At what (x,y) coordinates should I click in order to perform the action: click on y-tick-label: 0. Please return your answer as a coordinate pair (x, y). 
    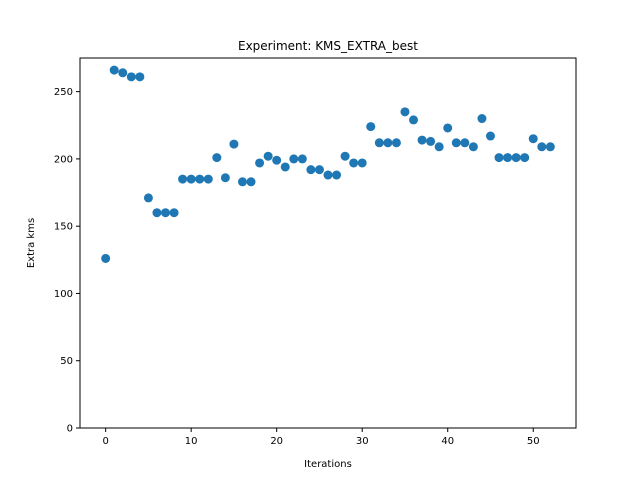
    Looking at the image, I should click on (70, 429).